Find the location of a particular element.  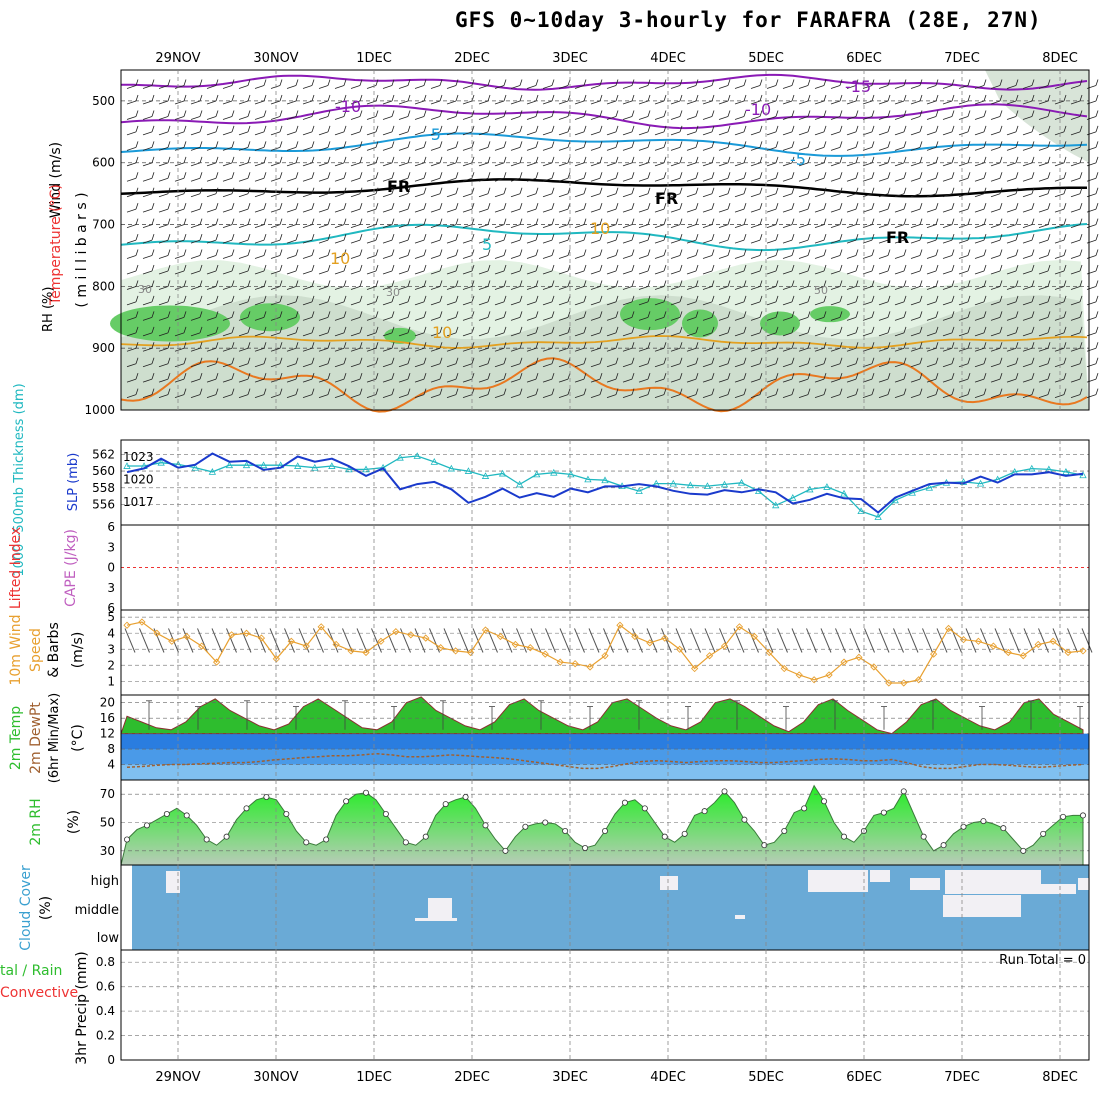

upper-unit-label: ( m i l l i b a r s ) is located at coordinates (82, 249).